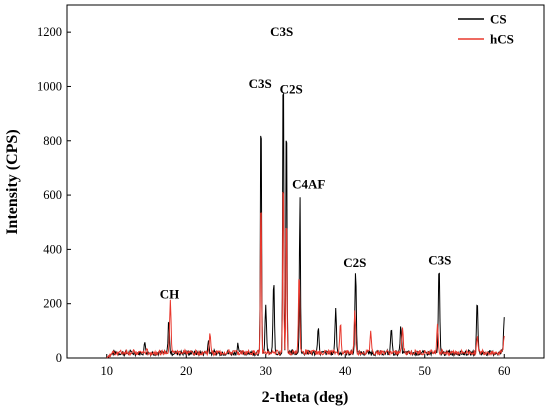  Describe the element at coordinates (52, 304) in the screenshot. I see `y-tick-label: 200` at that location.